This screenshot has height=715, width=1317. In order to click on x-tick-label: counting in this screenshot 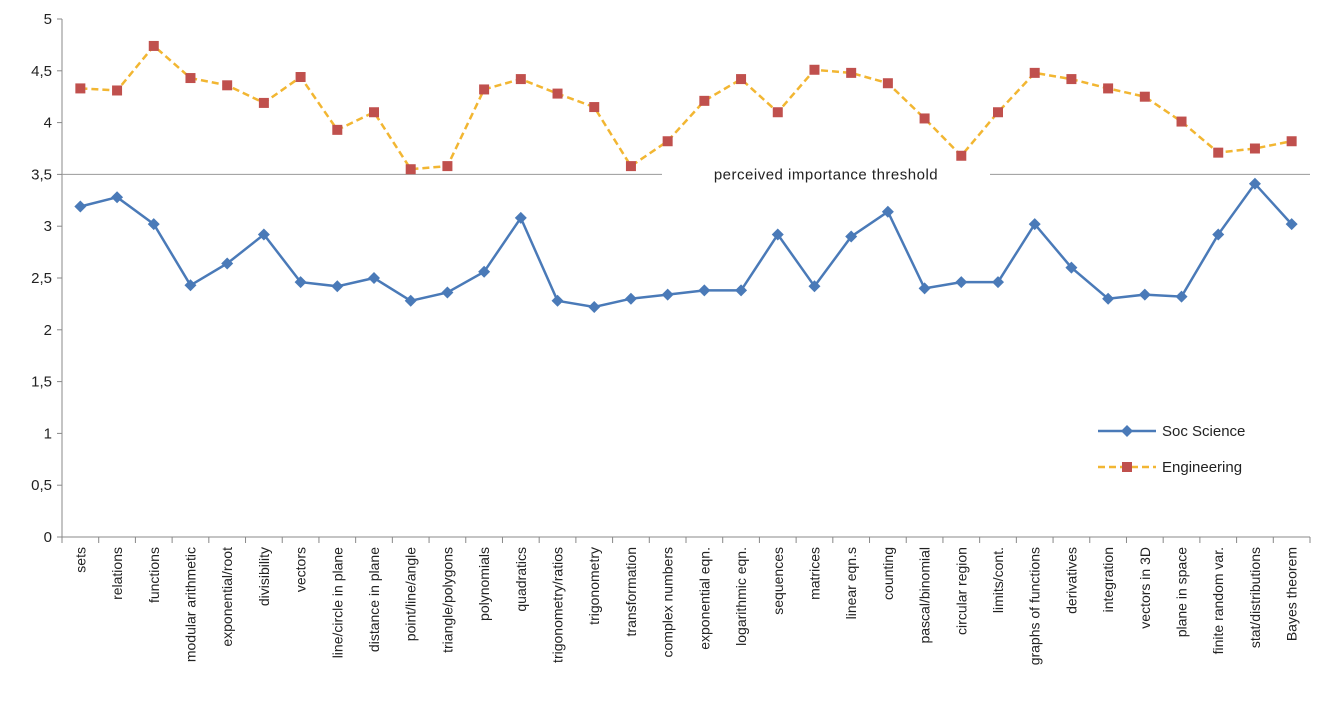, I will do `click(888, 573)`.